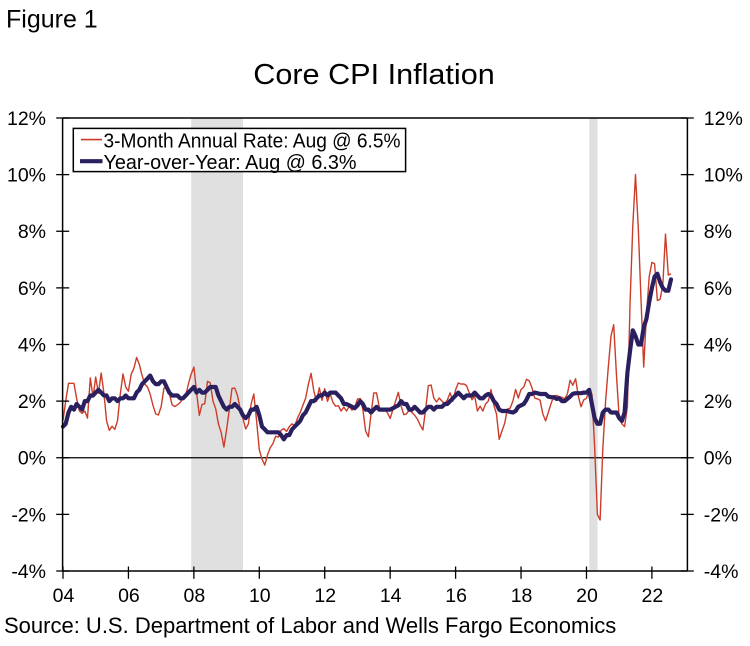 The height and width of the screenshot is (646, 750). Describe the element at coordinates (52, 20) in the screenshot. I see `svg-text: Figure 1` at that location.